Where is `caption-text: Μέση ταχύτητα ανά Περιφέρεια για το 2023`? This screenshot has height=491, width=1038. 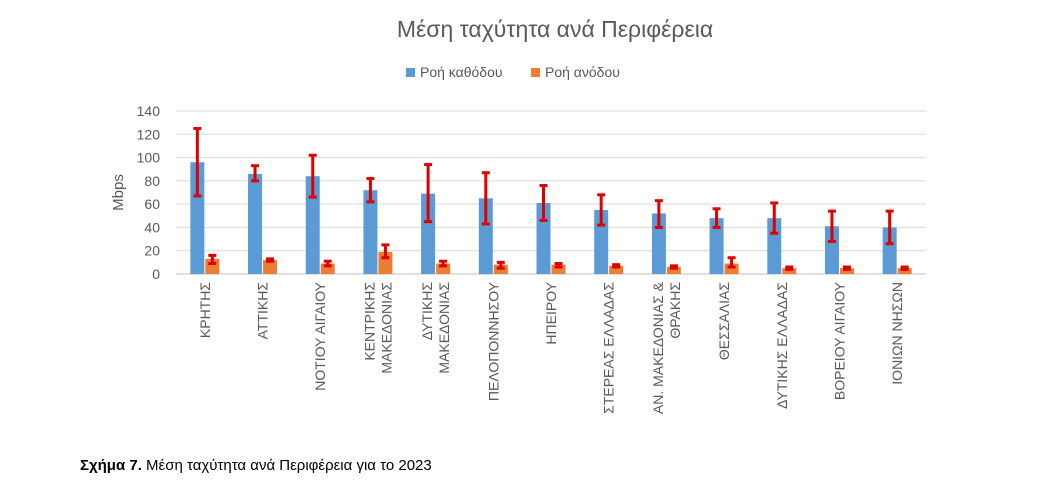
caption-text: Μέση ταχύτητα ανά Περιφέρεια για το 2023 is located at coordinates (286, 465).